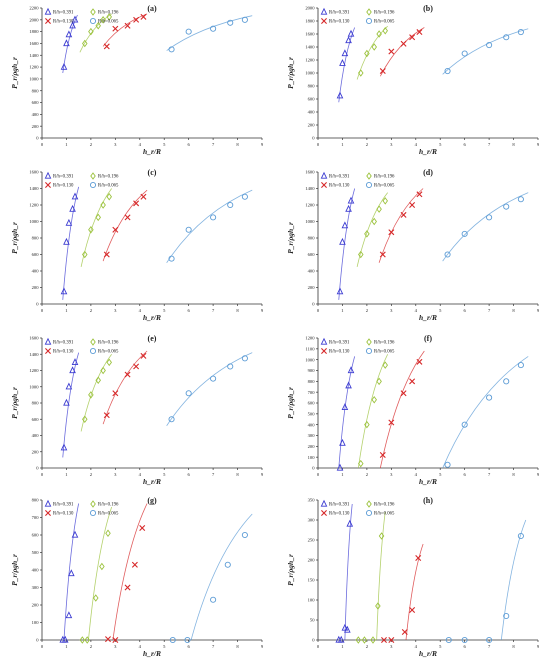 The height and width of the screenshot is (659, 550). Describe the element at coordinates (312, 540) in the screenshot. I see `y-tick-label: 250` at that location.